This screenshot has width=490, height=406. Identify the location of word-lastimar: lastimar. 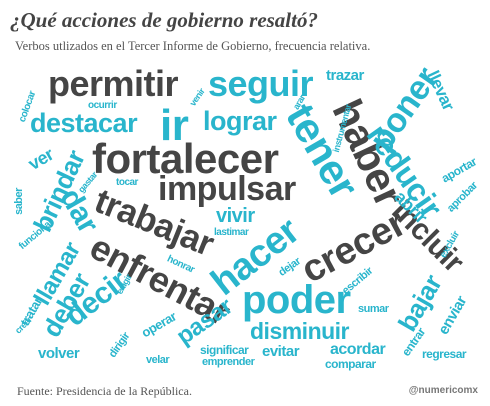
(231, 232).